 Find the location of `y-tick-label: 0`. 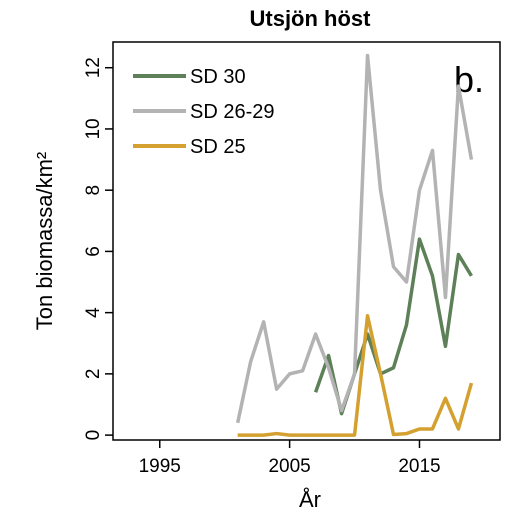

y-tick-label: 0 is located at coordinates (93, 435).